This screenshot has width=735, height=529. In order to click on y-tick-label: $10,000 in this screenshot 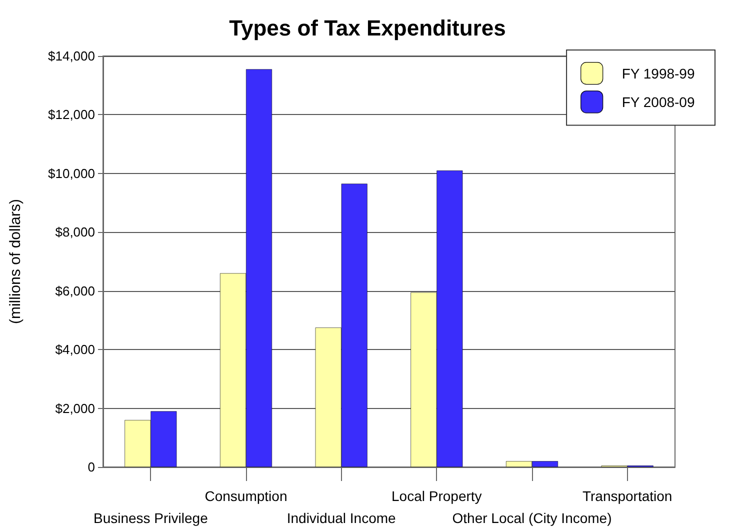, I will do `click(71, 173)`.